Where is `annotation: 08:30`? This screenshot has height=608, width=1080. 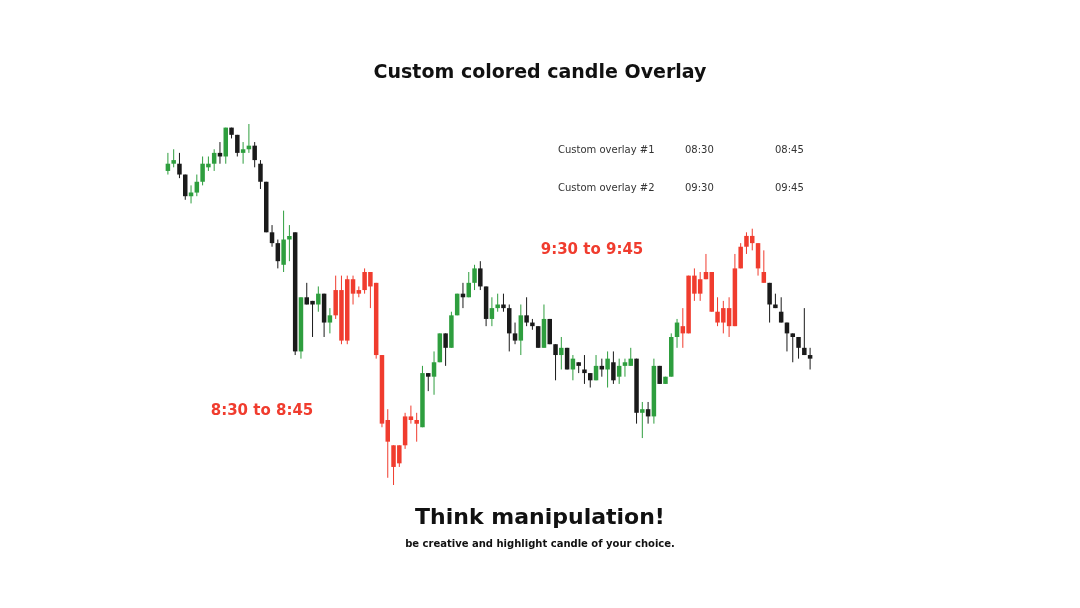
annotation: 08:30 is located at coordinates (699, 149).